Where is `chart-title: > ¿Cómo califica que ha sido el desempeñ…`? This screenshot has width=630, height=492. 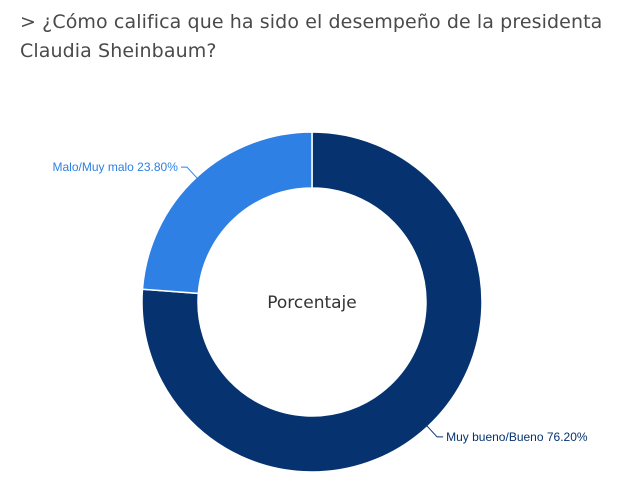
chart-title: > ¿Cómo califica que ha sido el desempeñ… is located at coordinates (311, 36).